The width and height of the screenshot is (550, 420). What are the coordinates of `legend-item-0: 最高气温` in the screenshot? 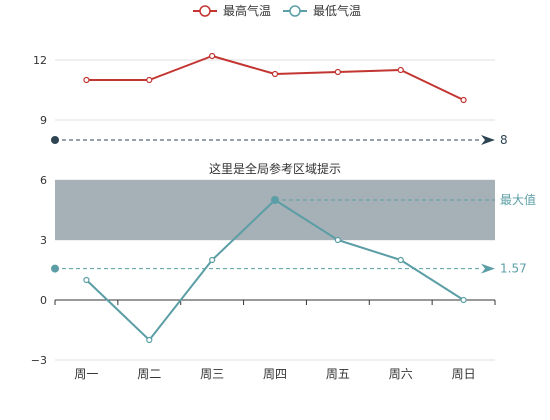 It's located at (232, 10).